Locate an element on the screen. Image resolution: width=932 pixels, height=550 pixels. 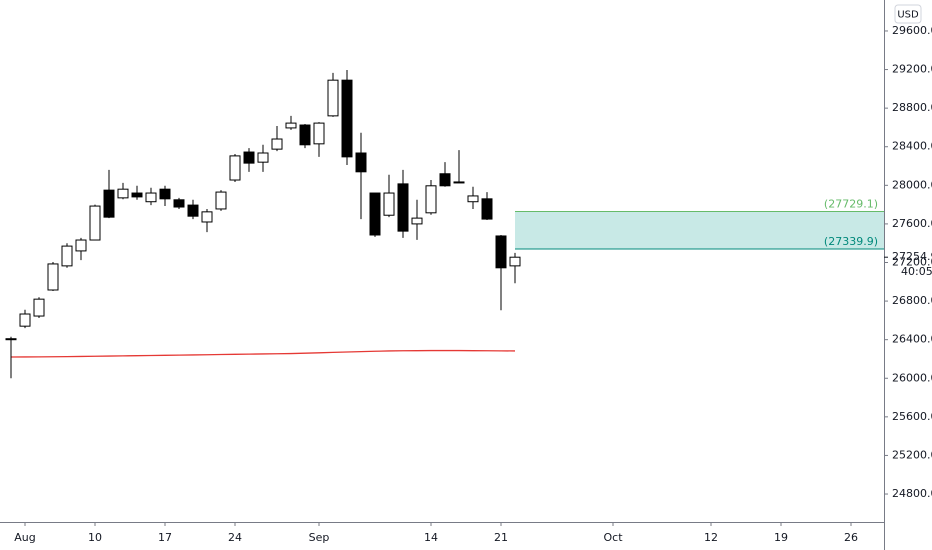
currency-button is located at coordinates (908, 14).